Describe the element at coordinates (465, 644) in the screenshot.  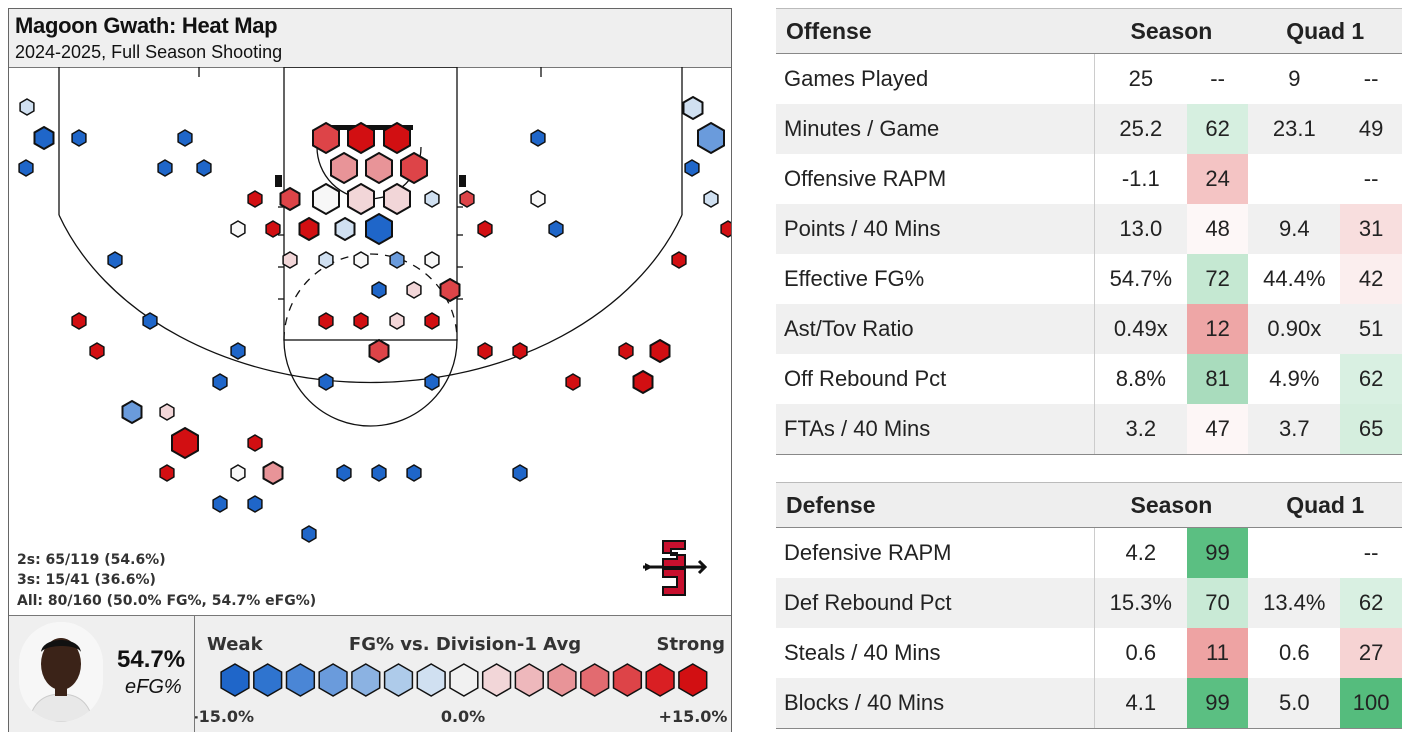
I see `legend-title: FG% vs. Division-1 Avg` at that location.